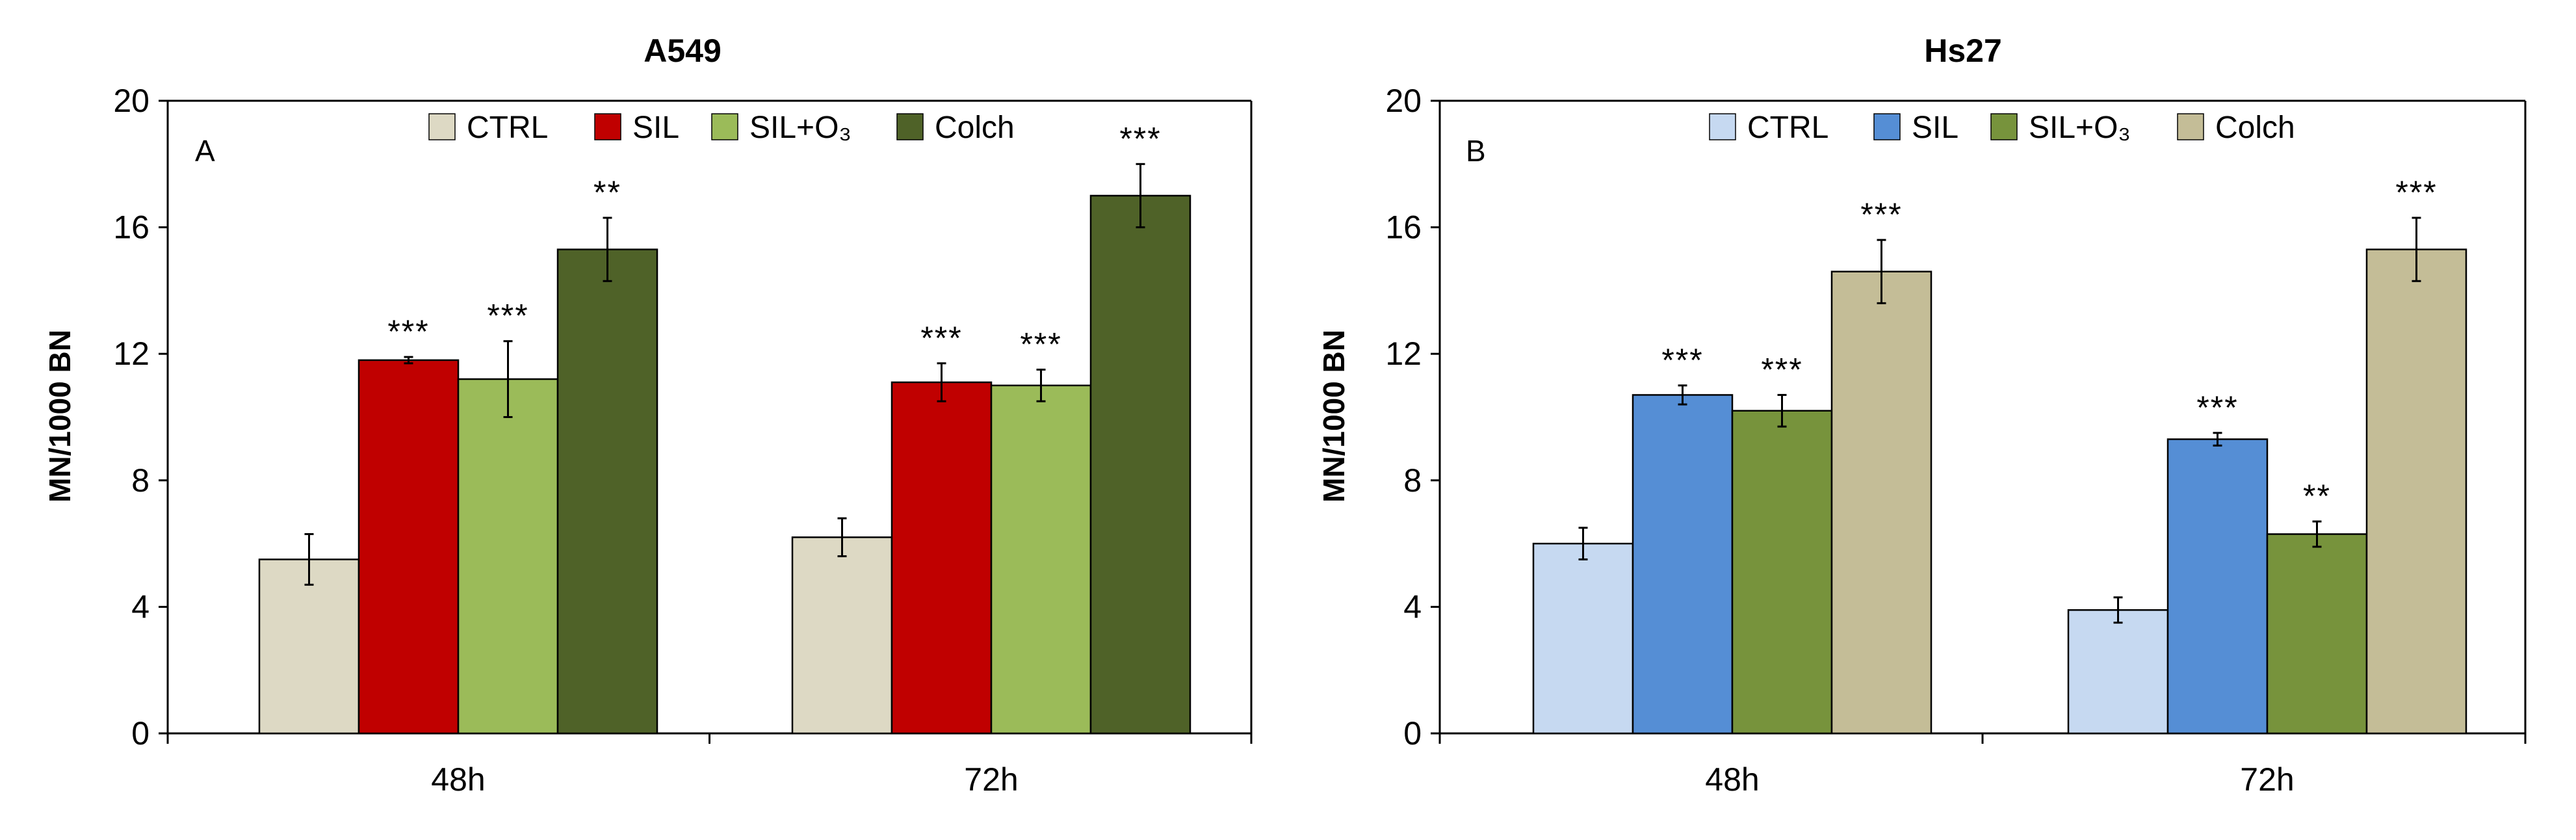 The height and width of the screenshot is (840, 2576). Describe the element at coordinates (1963, 51) in the screenshot. I see `chart-title: Hs27` at that location.